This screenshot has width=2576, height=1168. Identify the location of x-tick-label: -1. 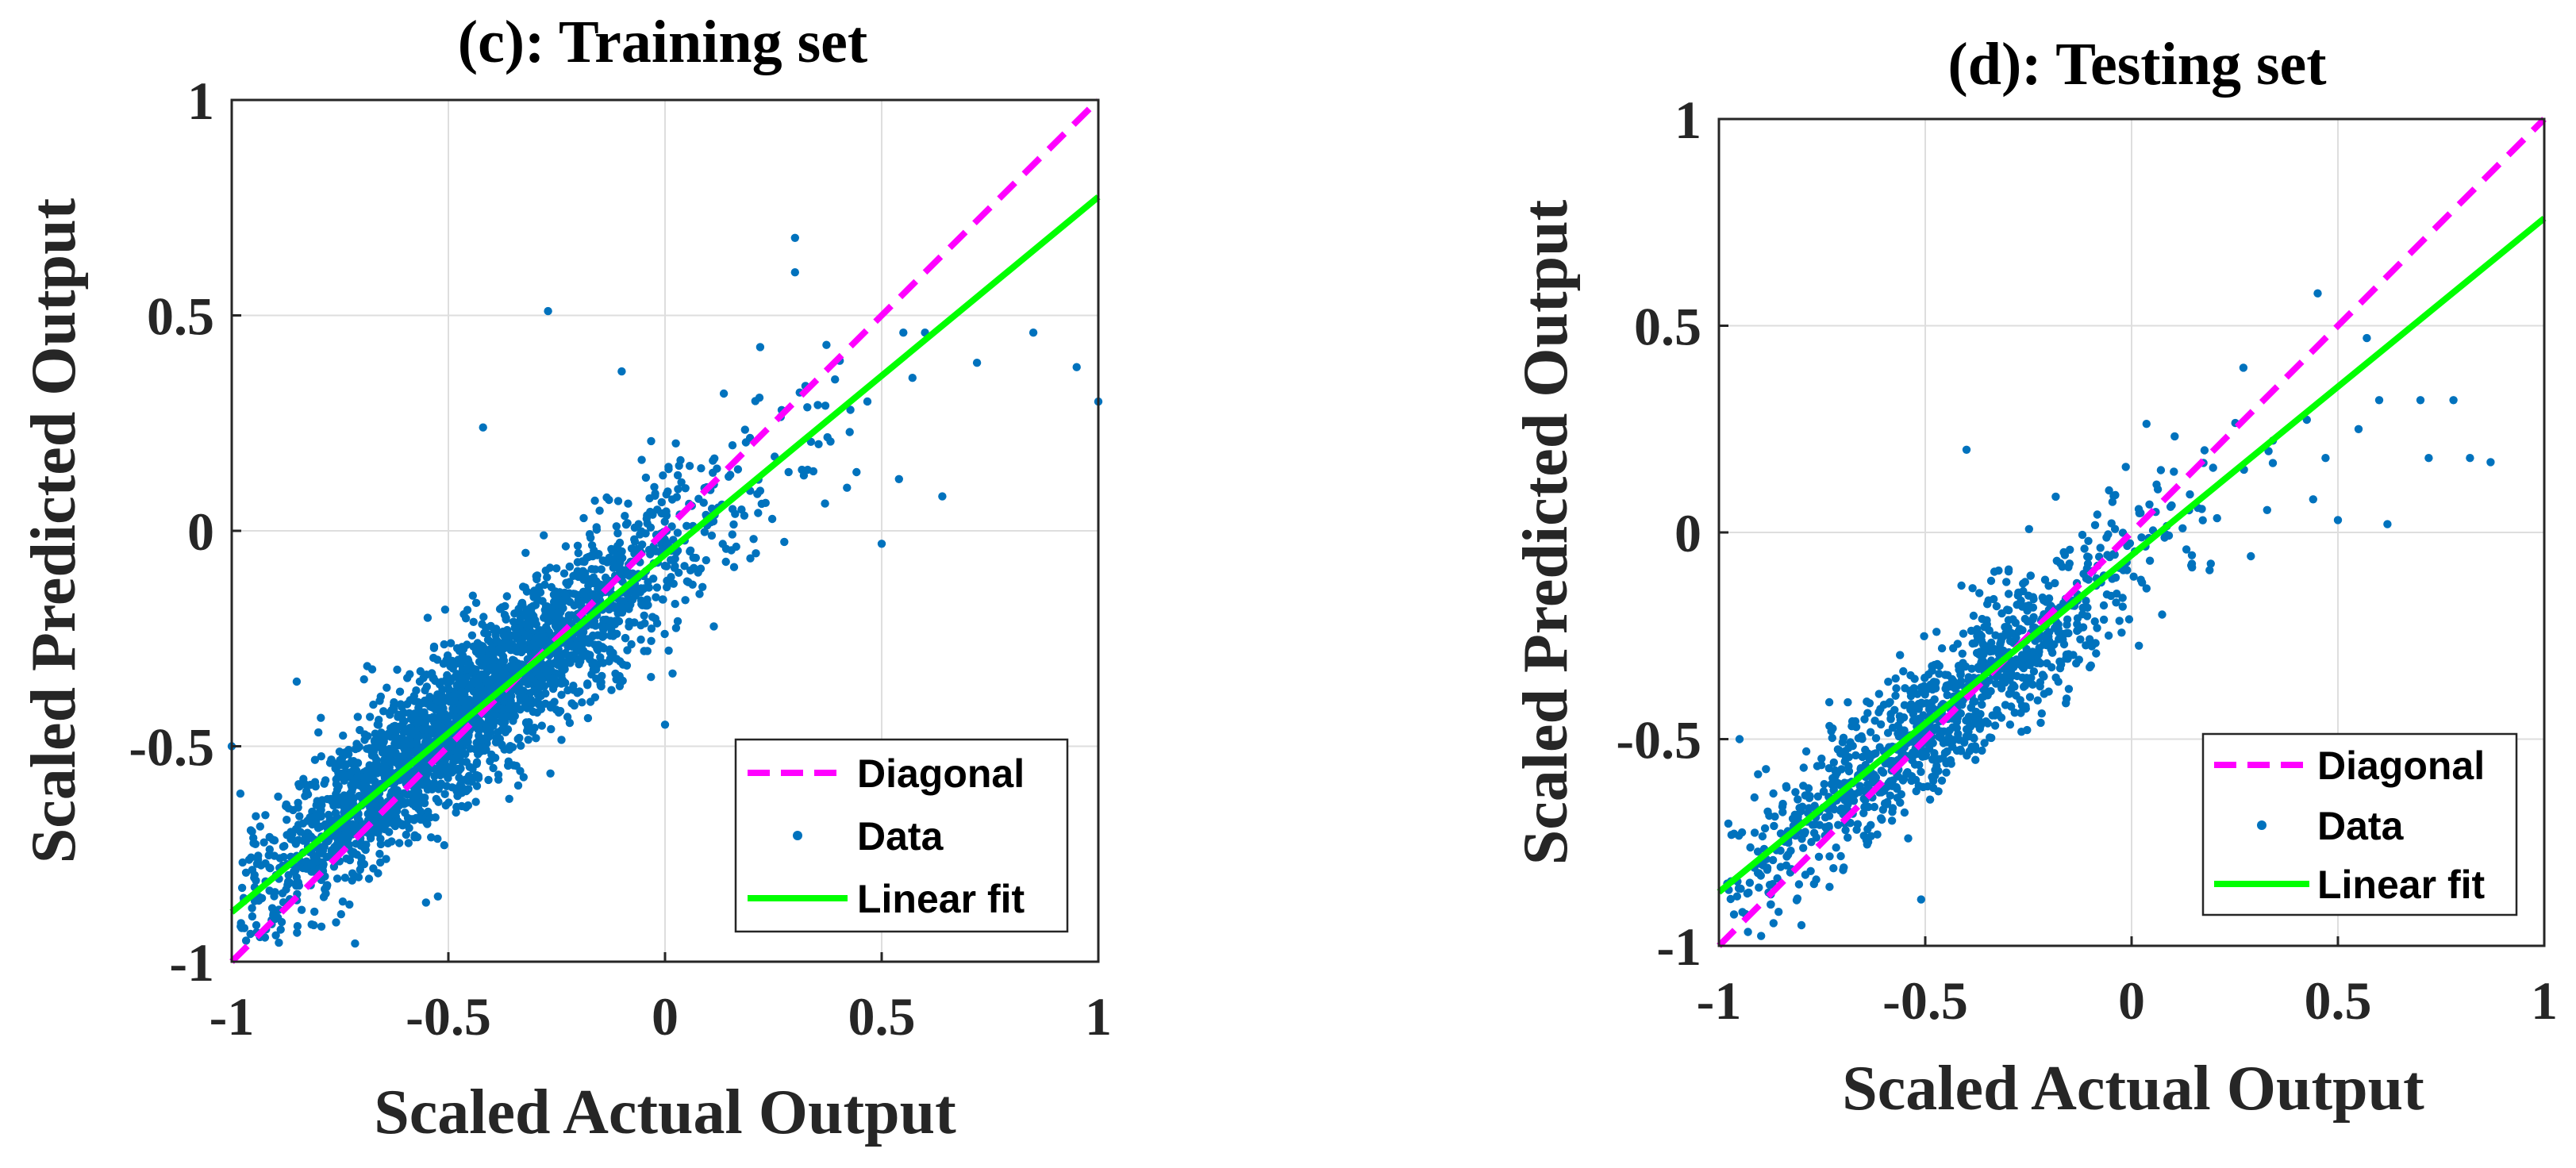
(232, 1016).